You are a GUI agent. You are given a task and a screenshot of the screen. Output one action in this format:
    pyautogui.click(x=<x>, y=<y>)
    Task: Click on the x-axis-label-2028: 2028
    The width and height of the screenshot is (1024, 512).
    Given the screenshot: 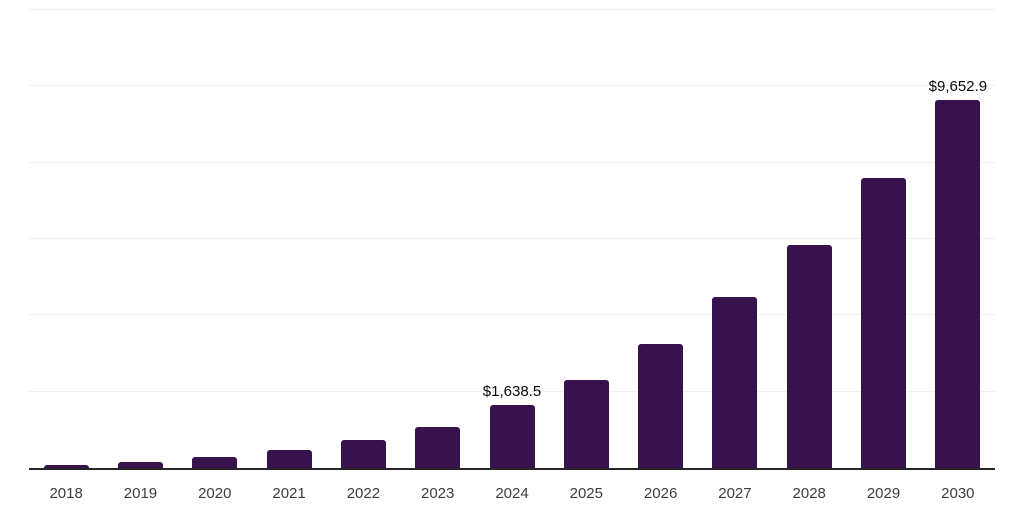 What is the action you would take?
    pyautogui.click(x=809, y=493)
    